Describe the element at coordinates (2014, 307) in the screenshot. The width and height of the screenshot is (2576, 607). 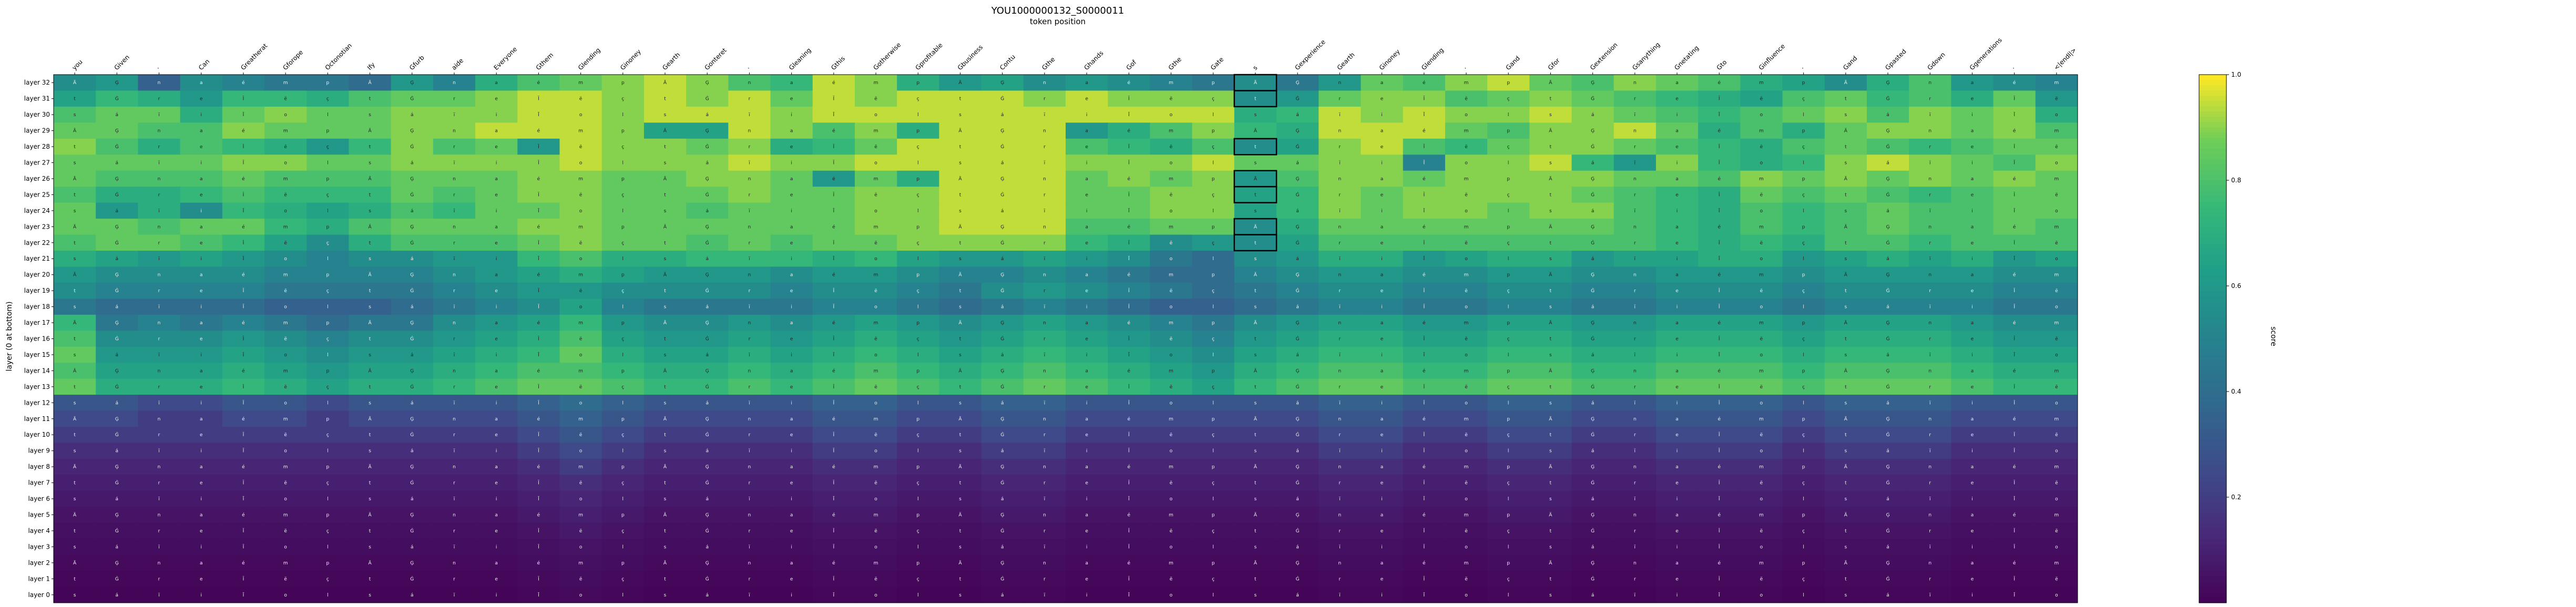
I see `cell-glyph: Ī` at that location.